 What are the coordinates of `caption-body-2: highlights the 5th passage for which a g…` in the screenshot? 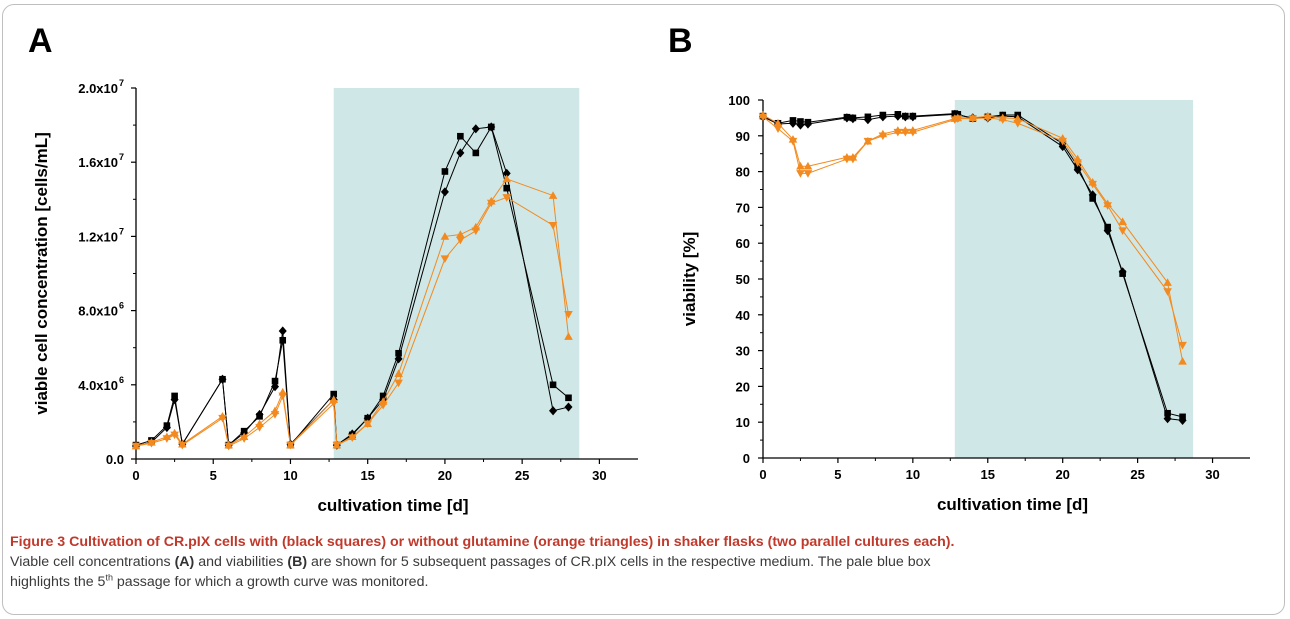 It's located at (645, 582).